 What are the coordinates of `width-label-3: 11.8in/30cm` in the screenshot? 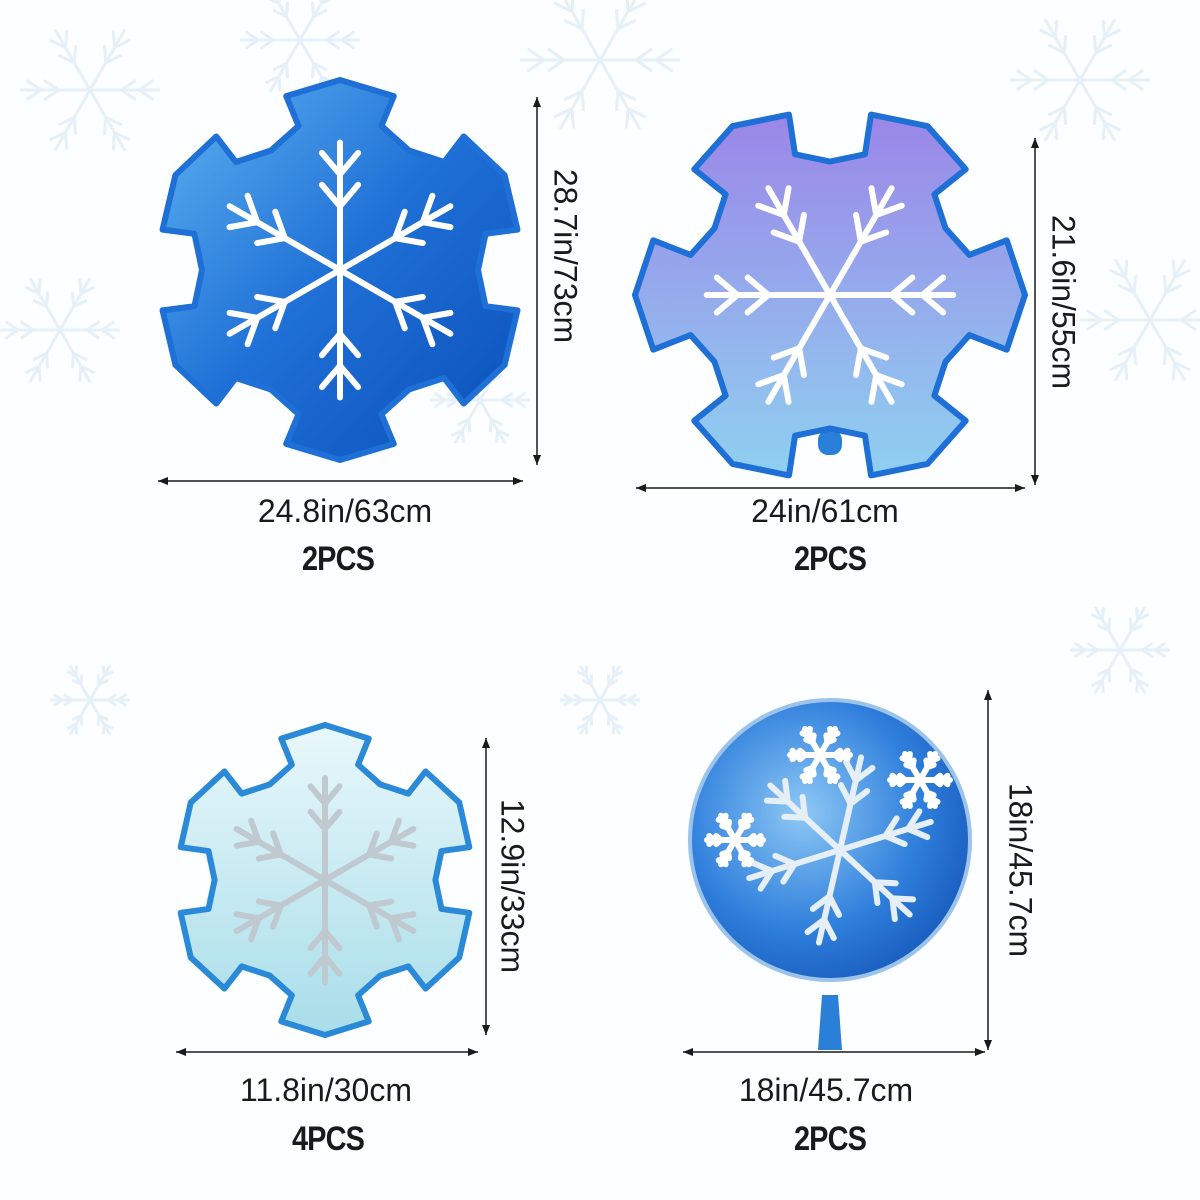 It's located at (326, 1090).